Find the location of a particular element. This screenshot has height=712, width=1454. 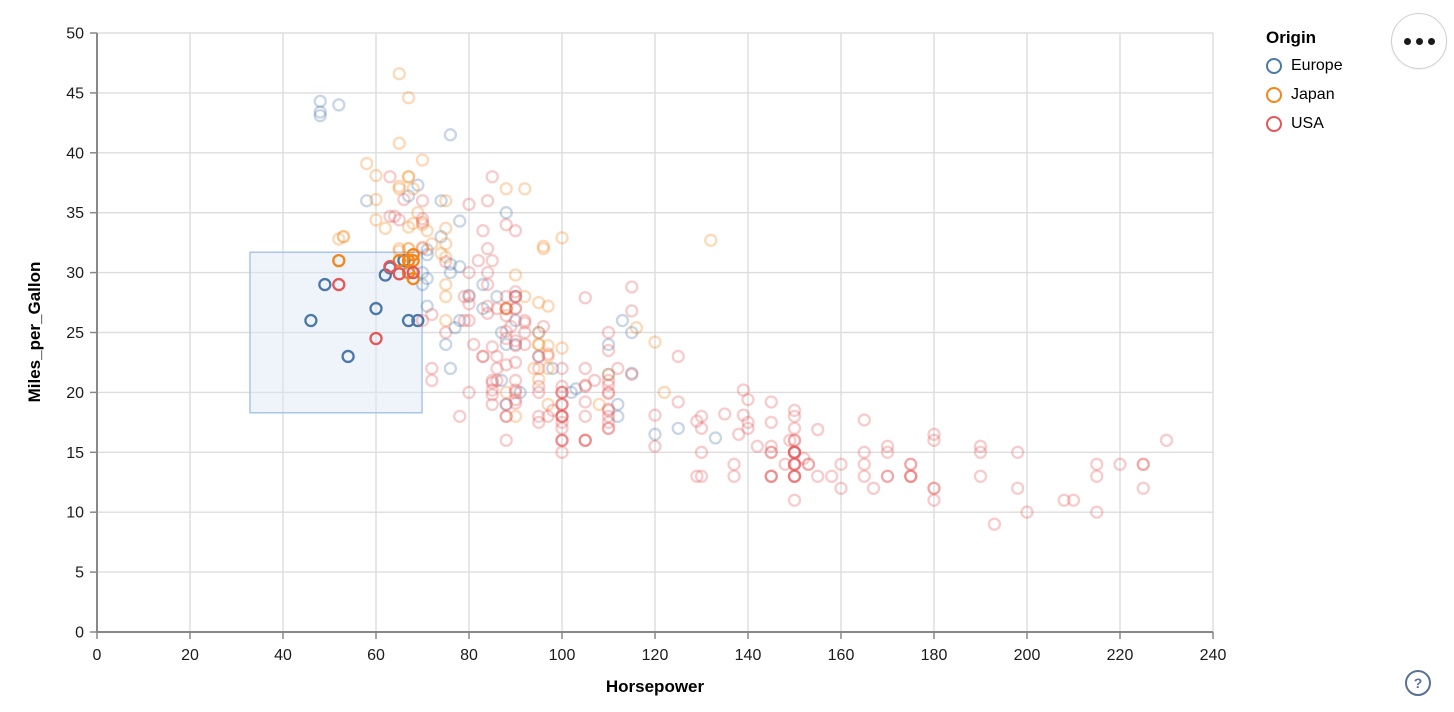

x-axis-title: Horsepower is located at coordinates (655, 686).